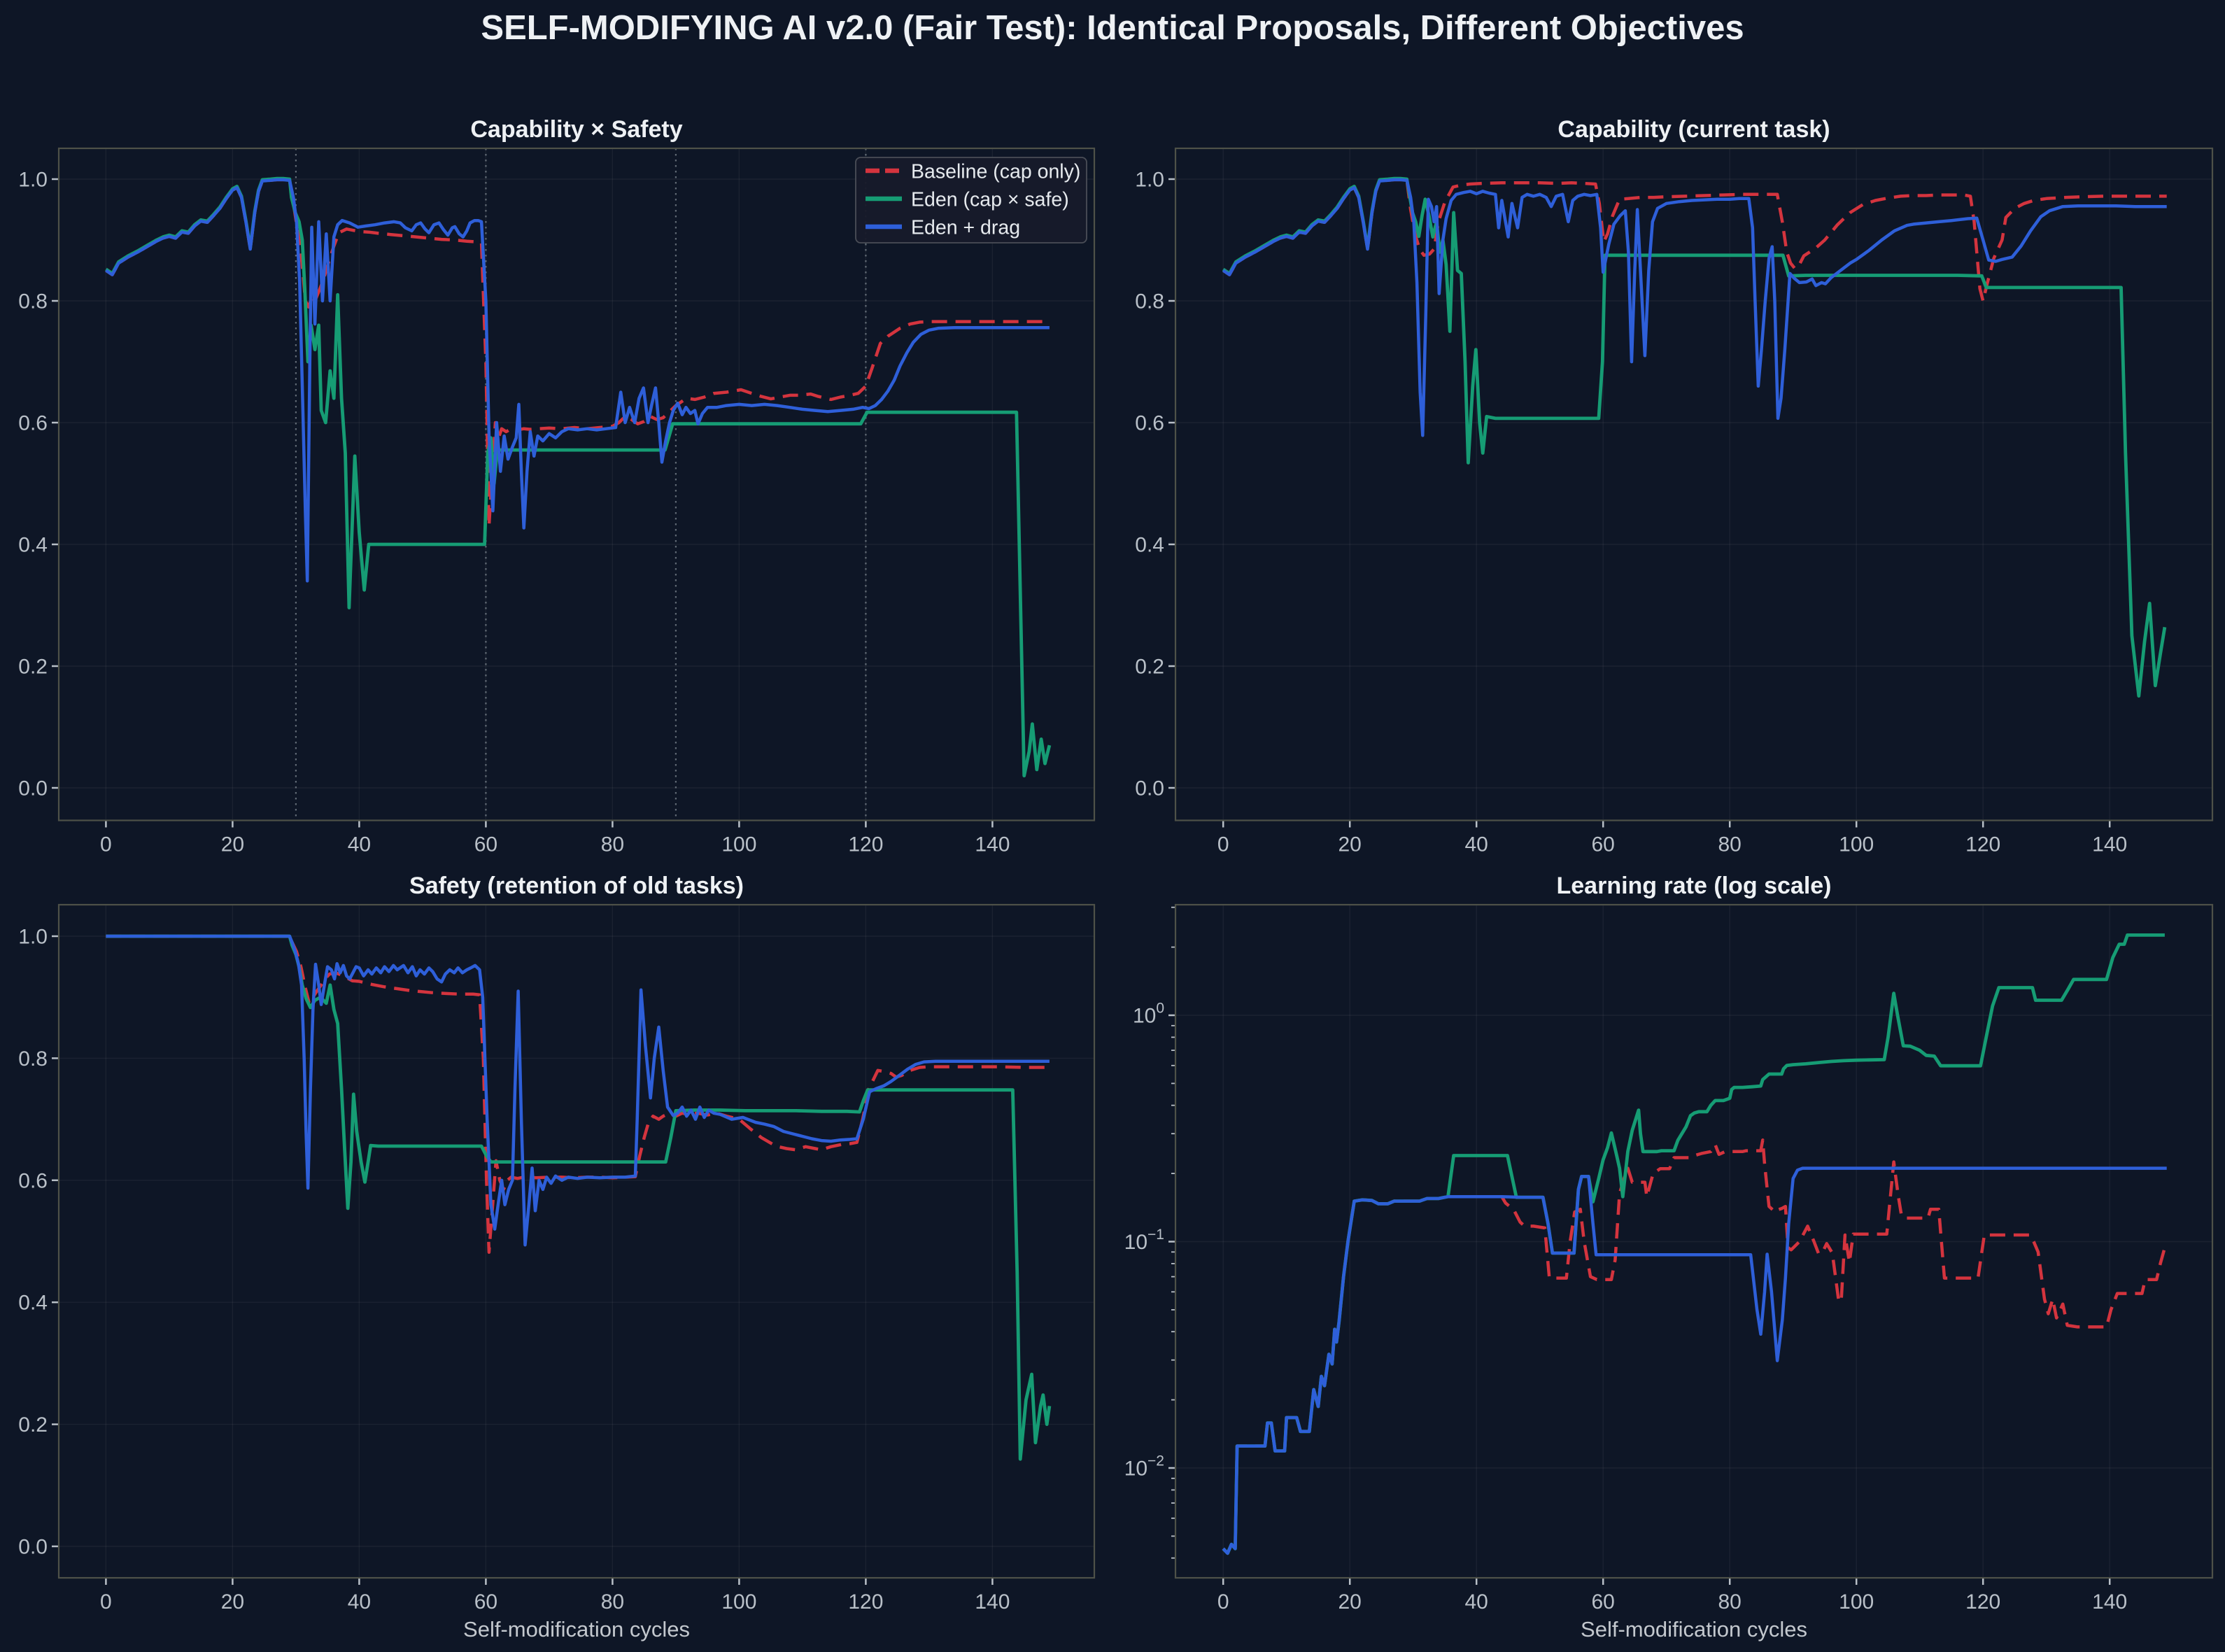 The image size is (2225, 1652). What do you see at coordinates (576, 886) in the screenshot?
I see `svg-text:Safety (retention of old tasks: Safety (retention of old tasks)` at bounding box center [576, 886].